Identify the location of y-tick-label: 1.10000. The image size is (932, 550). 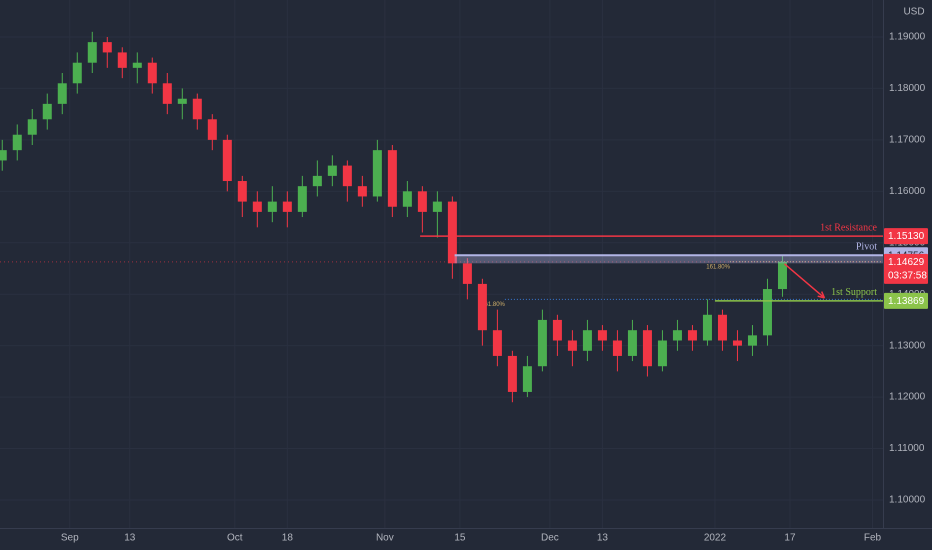
(907, 500).